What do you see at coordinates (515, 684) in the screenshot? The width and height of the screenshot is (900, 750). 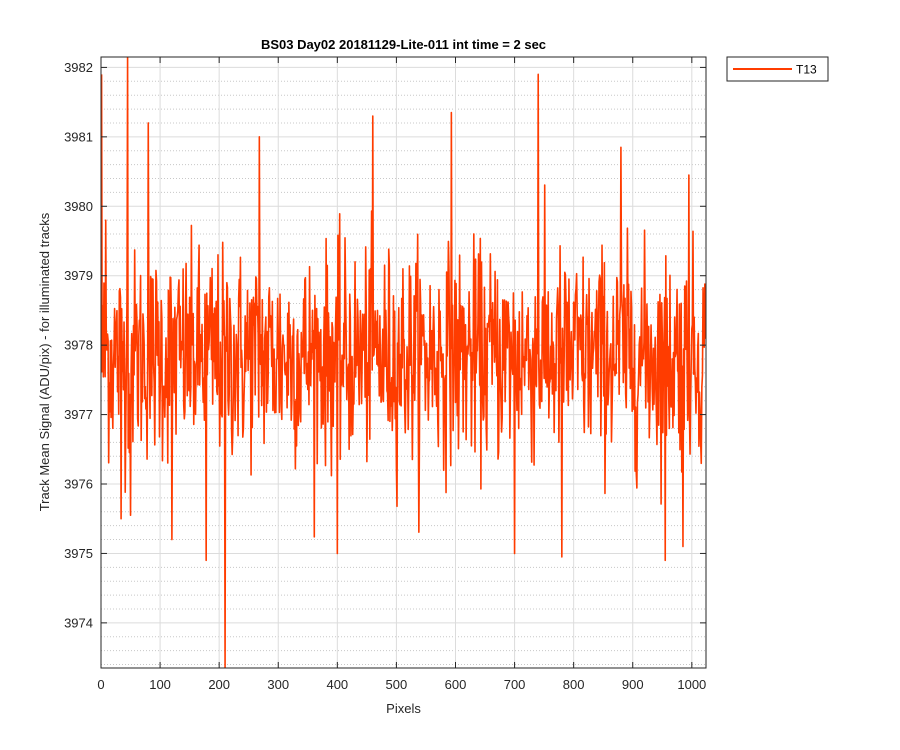 I see `x-tick-label: 700` at bounding box center [515, 684].